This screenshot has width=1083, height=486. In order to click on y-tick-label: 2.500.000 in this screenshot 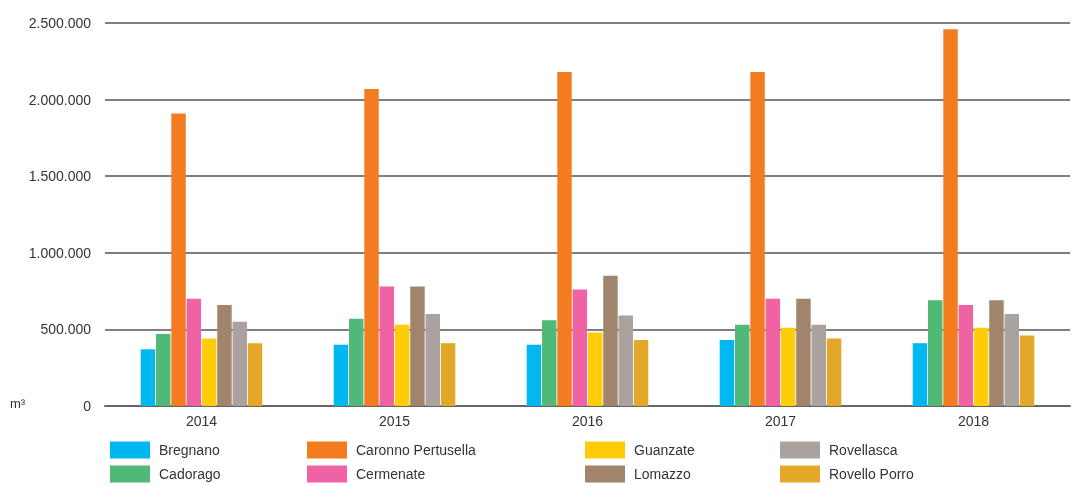, I will do `click(60, 23)`.